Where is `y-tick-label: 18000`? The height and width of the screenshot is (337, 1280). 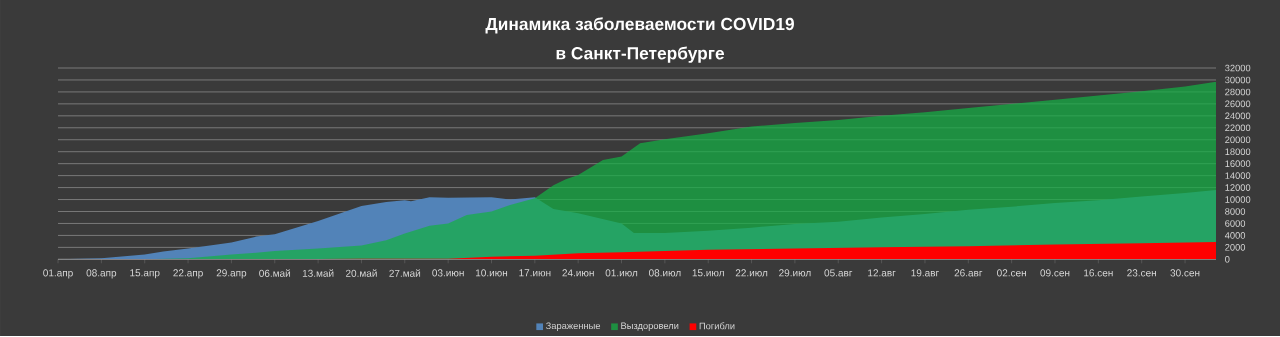
y-tick-label: 18000 is located at coordinates (1238, 152).